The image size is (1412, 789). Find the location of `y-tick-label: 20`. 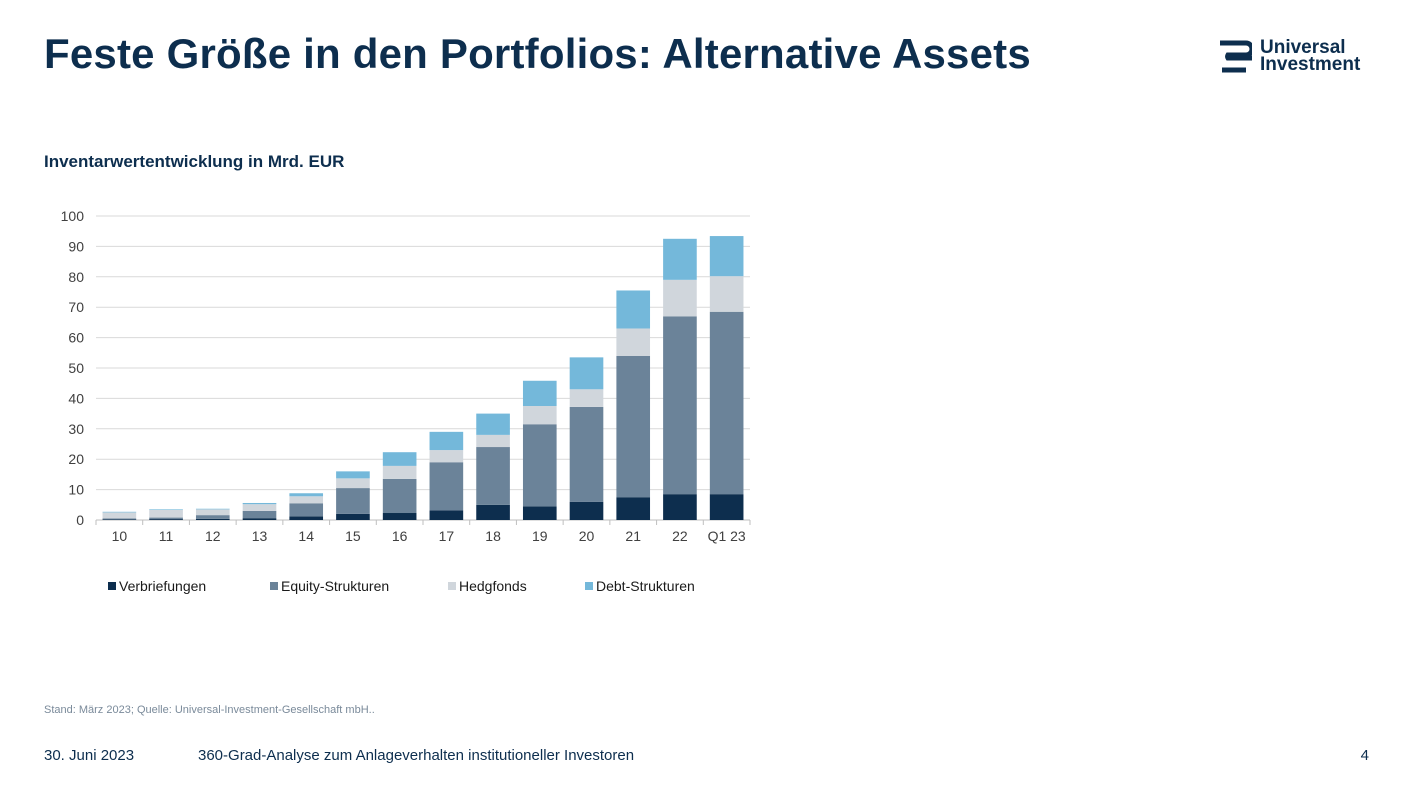

y-tick-label: 20 is located at coordinates (76, 459).